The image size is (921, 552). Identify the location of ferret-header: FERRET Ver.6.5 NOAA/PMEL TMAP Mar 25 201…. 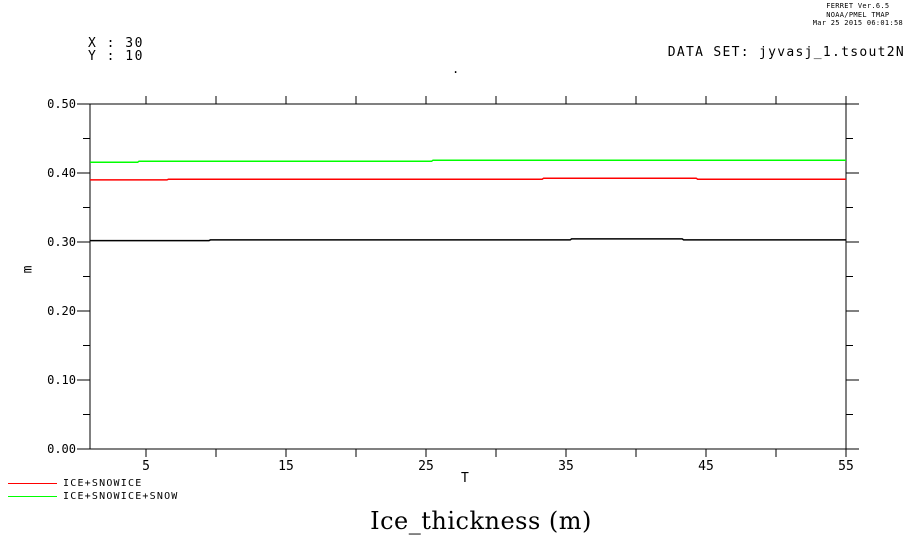
(858, 15).